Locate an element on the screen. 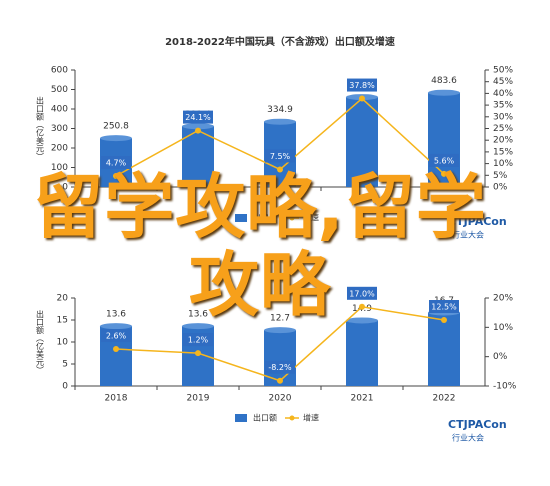  y-tick-label: 600 is located at coordinates (59, 71).